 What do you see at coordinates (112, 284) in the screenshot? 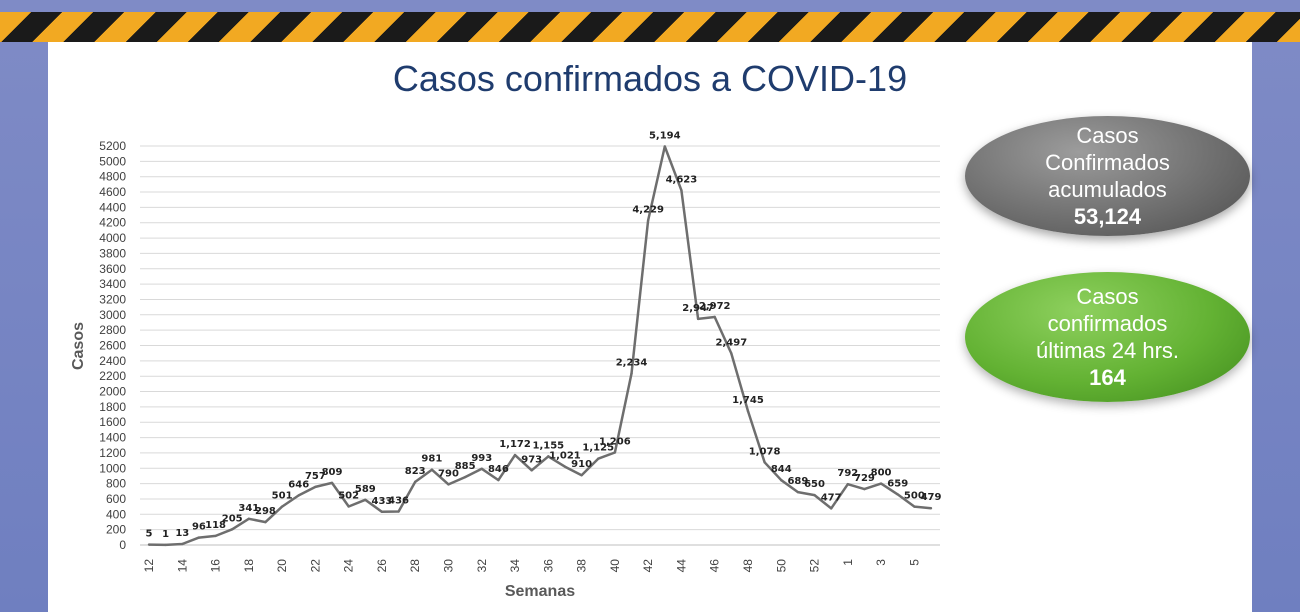
I see `y-tick-label: 3400` at bounding box center [112, 284].